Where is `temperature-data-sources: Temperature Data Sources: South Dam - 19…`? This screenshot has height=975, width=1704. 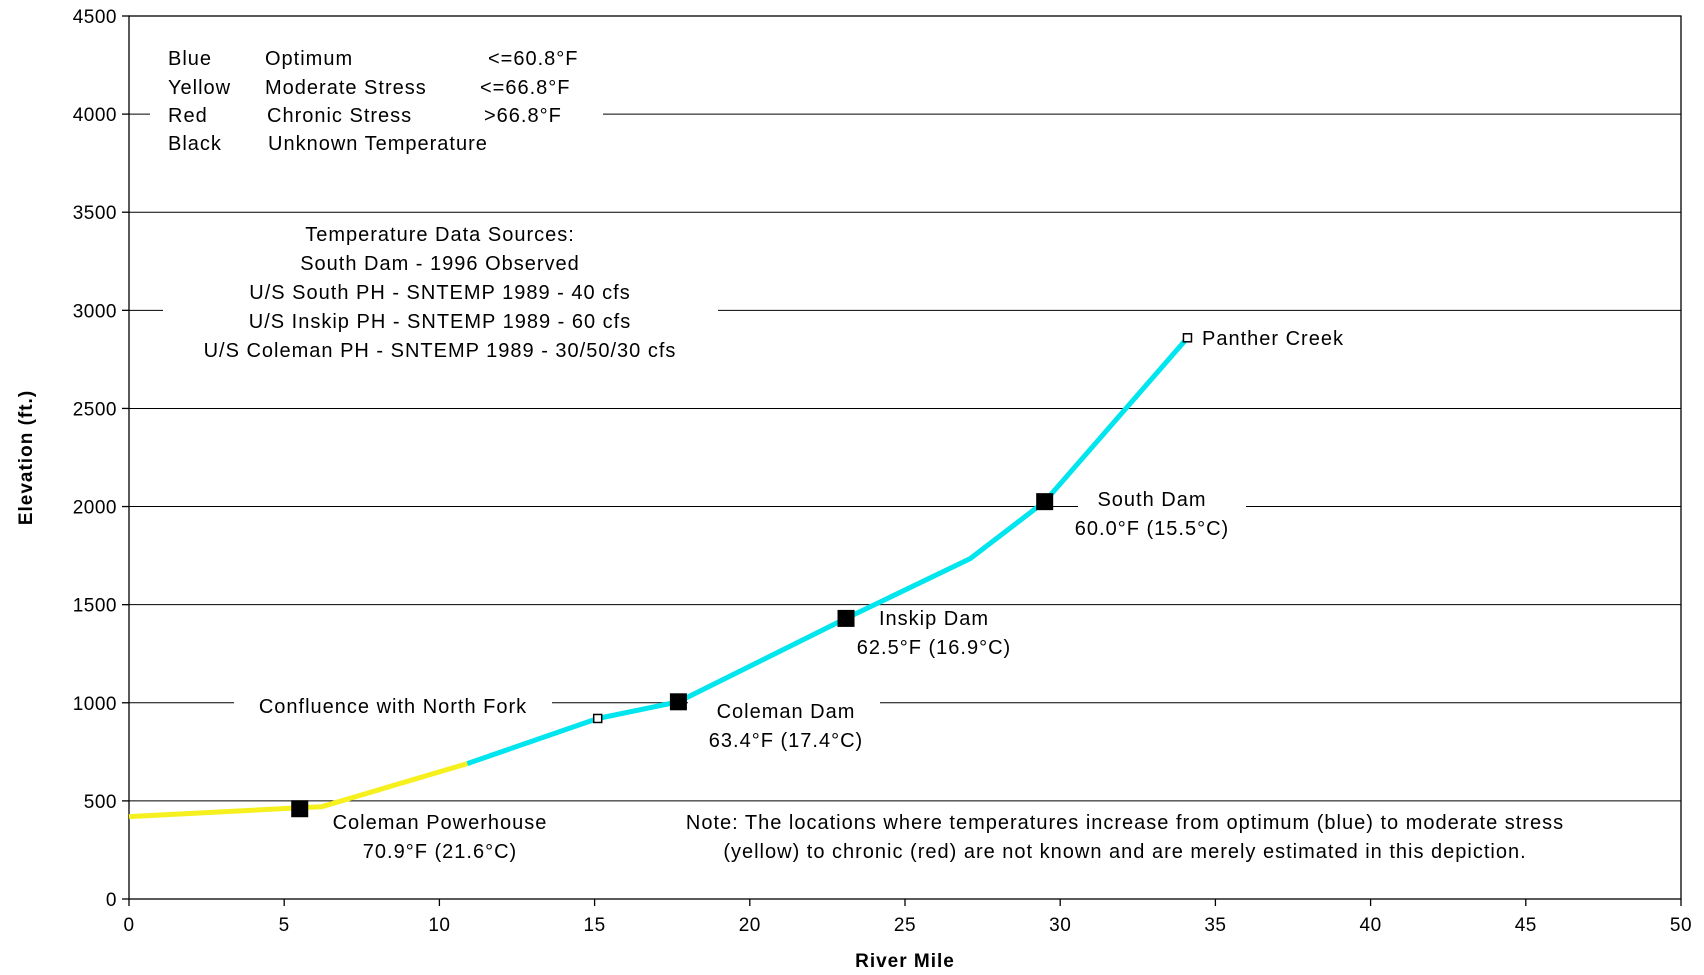
temperature-data-sources: Temperature Data Sources: South Dam - 19… is located at coordinates (440, 293).